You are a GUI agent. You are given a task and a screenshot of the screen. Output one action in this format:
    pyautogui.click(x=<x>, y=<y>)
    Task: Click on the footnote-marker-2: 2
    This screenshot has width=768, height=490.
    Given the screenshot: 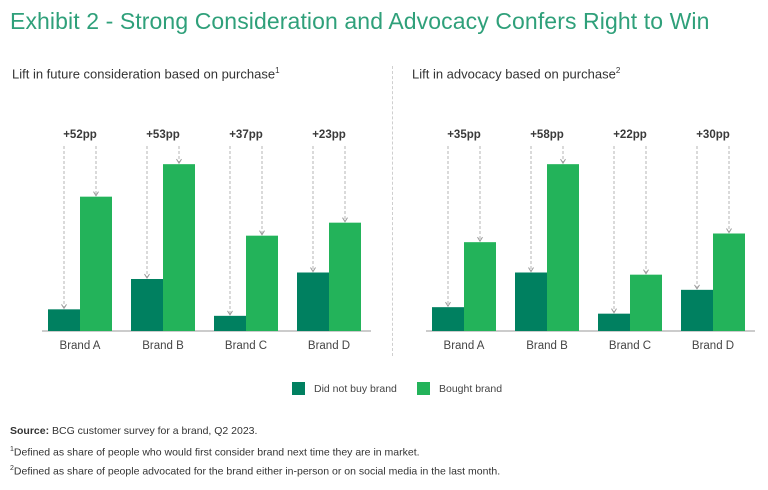 What is the action you would take?
    pyautogui.click(x=618, y=70)
    